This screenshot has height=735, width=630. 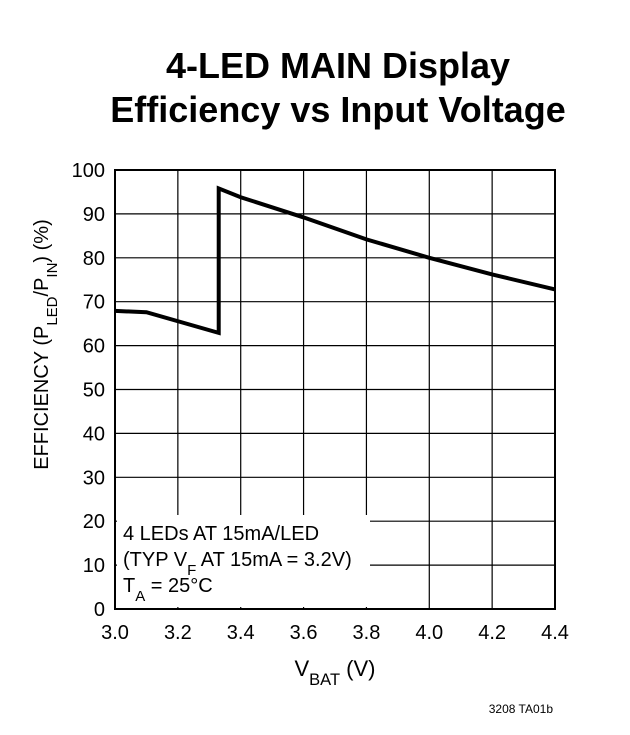 I want to click on text-part: 4 LEDs AT 15mA/LED, so click(x=221, y=534).